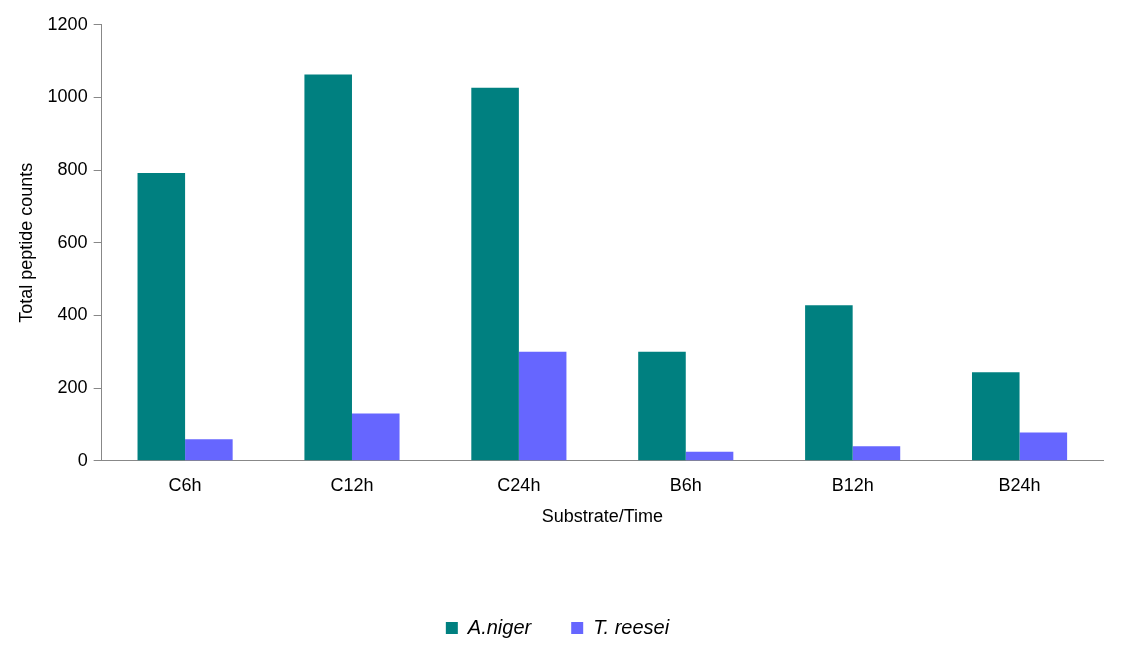 This screenshot has width=1125, height=668. I want to click on legend-label: A.niger, so click(499, 626).